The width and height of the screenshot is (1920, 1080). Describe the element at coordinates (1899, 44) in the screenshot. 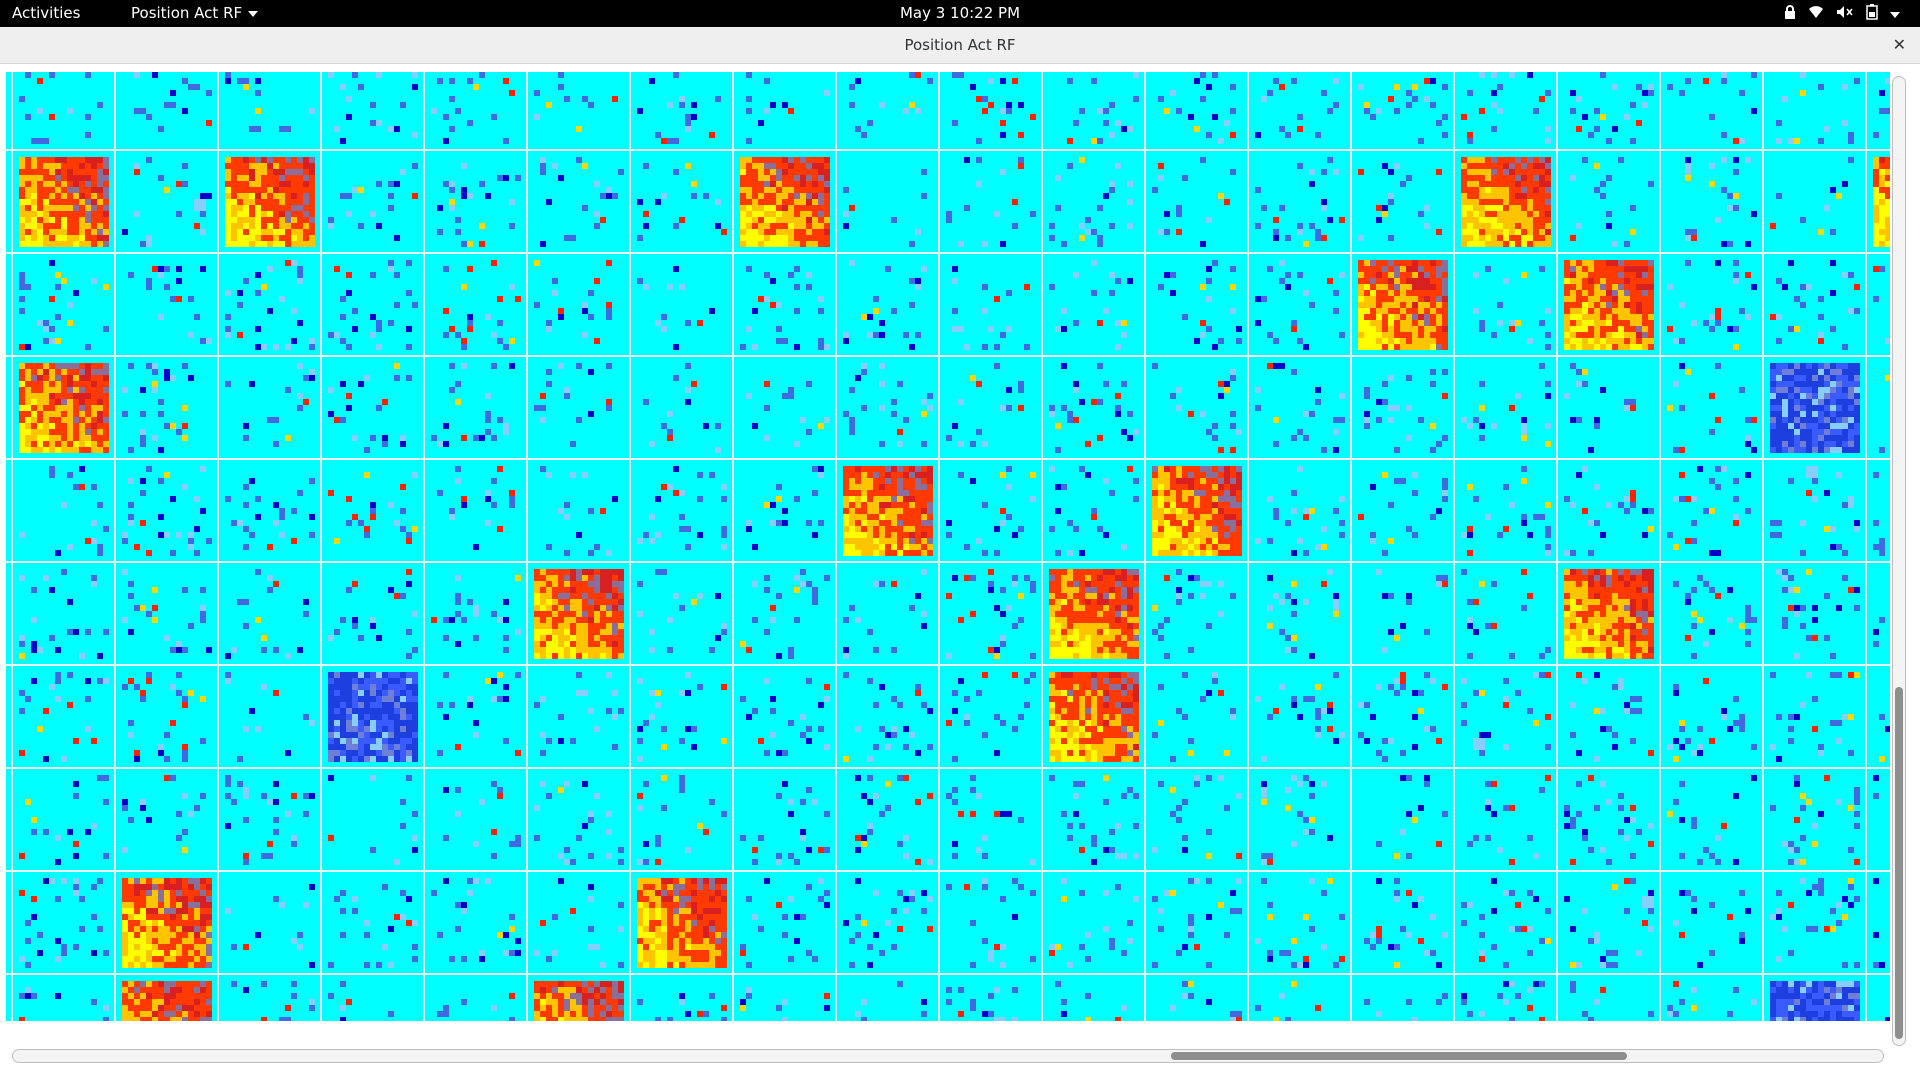

I see `close-icon: ✕` at that location.